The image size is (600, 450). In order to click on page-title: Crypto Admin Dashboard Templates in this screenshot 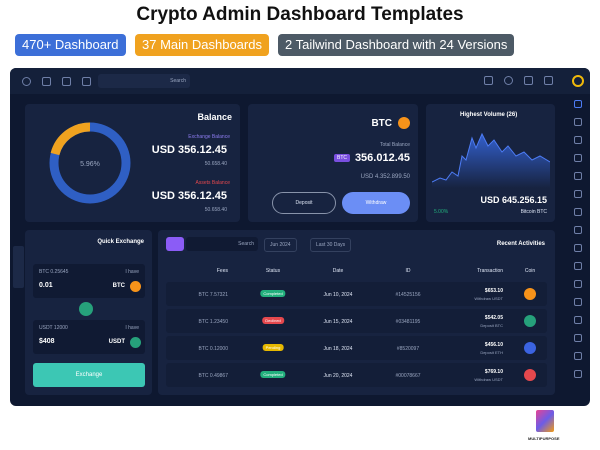, I will do `click(300, 14)`.